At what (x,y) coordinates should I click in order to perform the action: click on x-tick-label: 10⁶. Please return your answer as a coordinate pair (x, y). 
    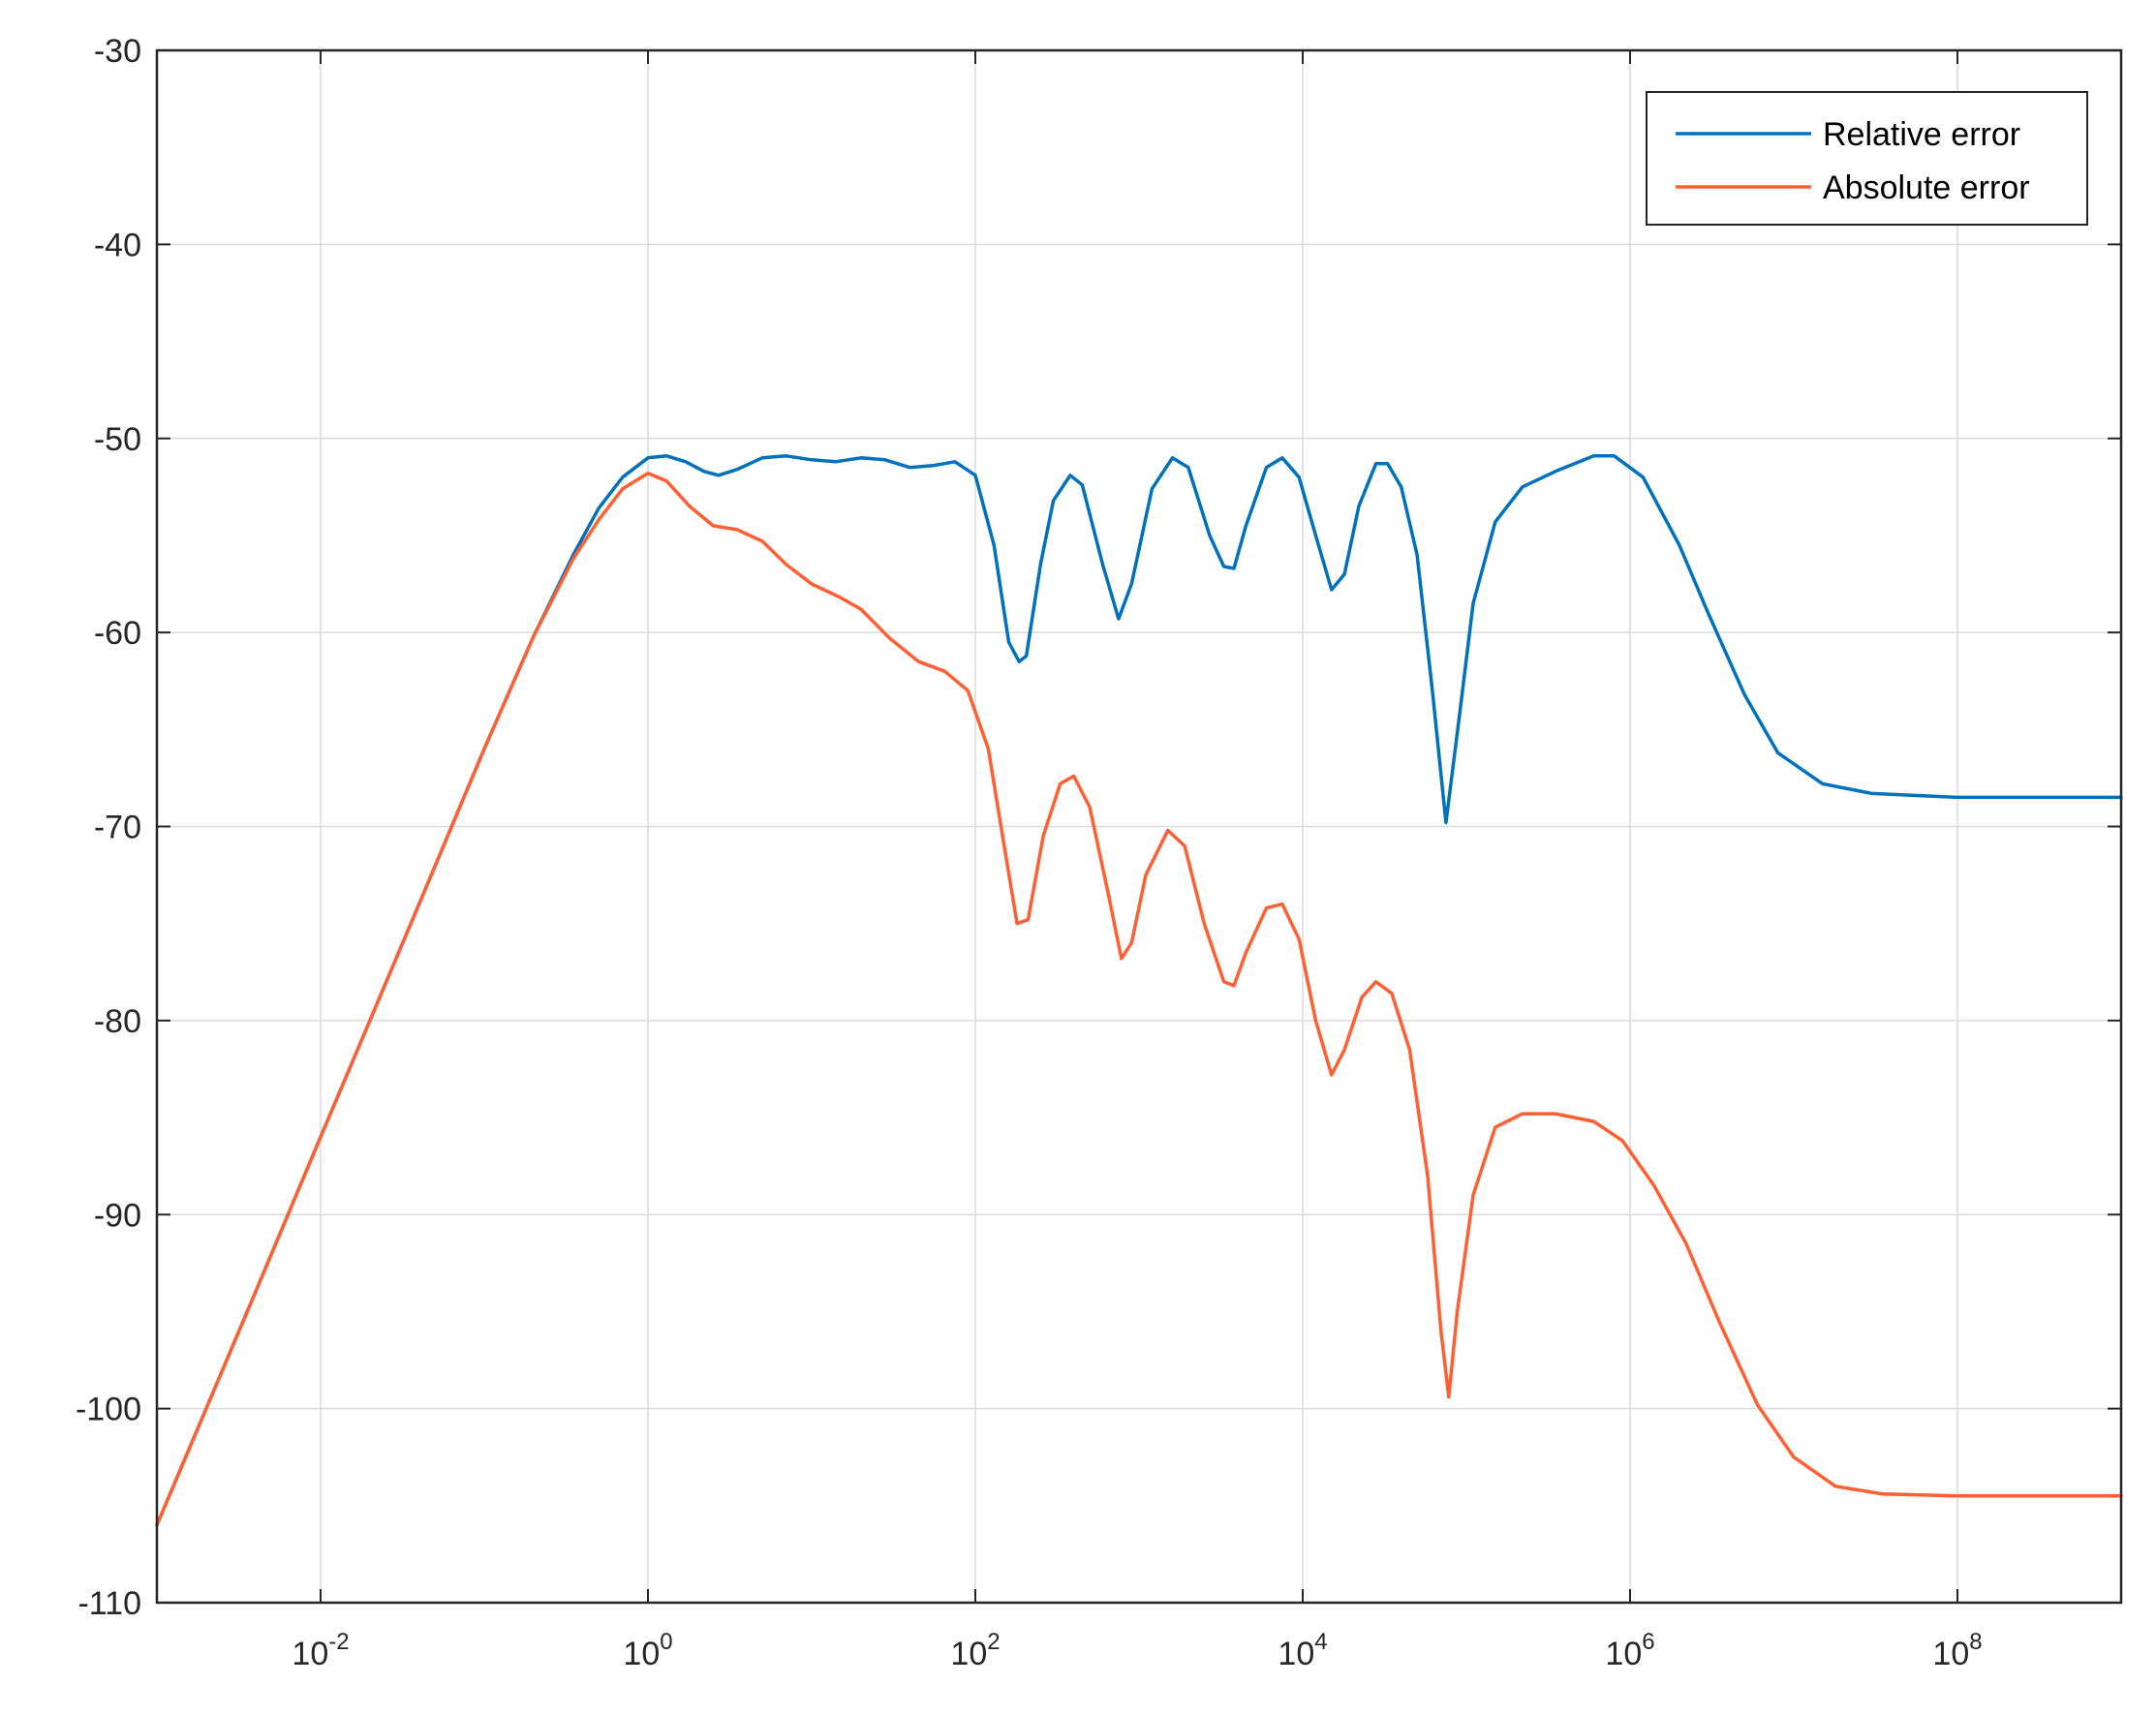
    Looking at the image, I should click on (1630, 1650).